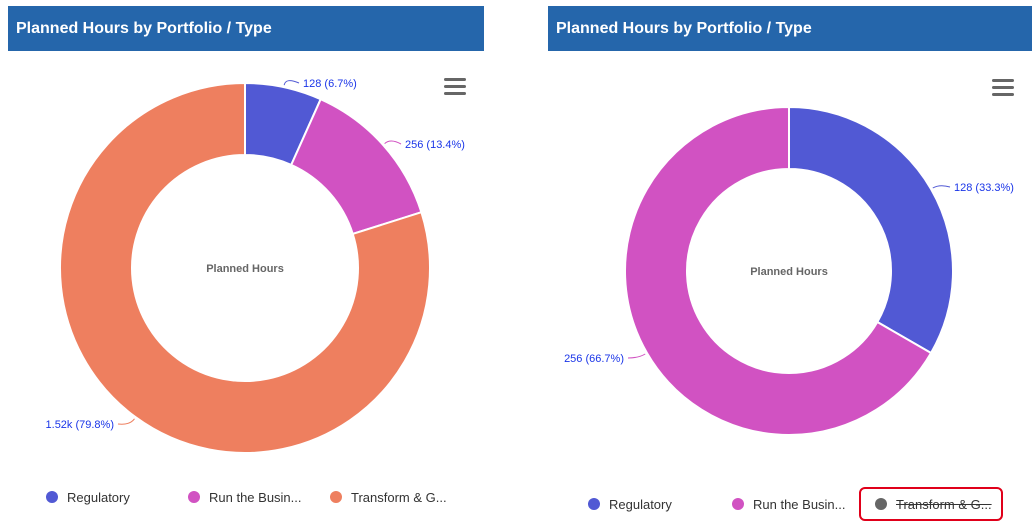  What do you see at coordinates (594, 359) in the screenshot?
I see `data-label: 256 (66.7%)` at bounding box center [594, 359].